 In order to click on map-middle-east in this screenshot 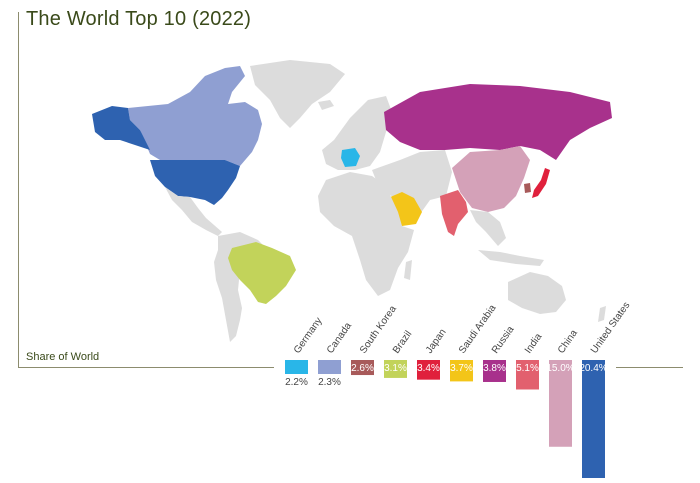, I will do `click(412, 182)`.